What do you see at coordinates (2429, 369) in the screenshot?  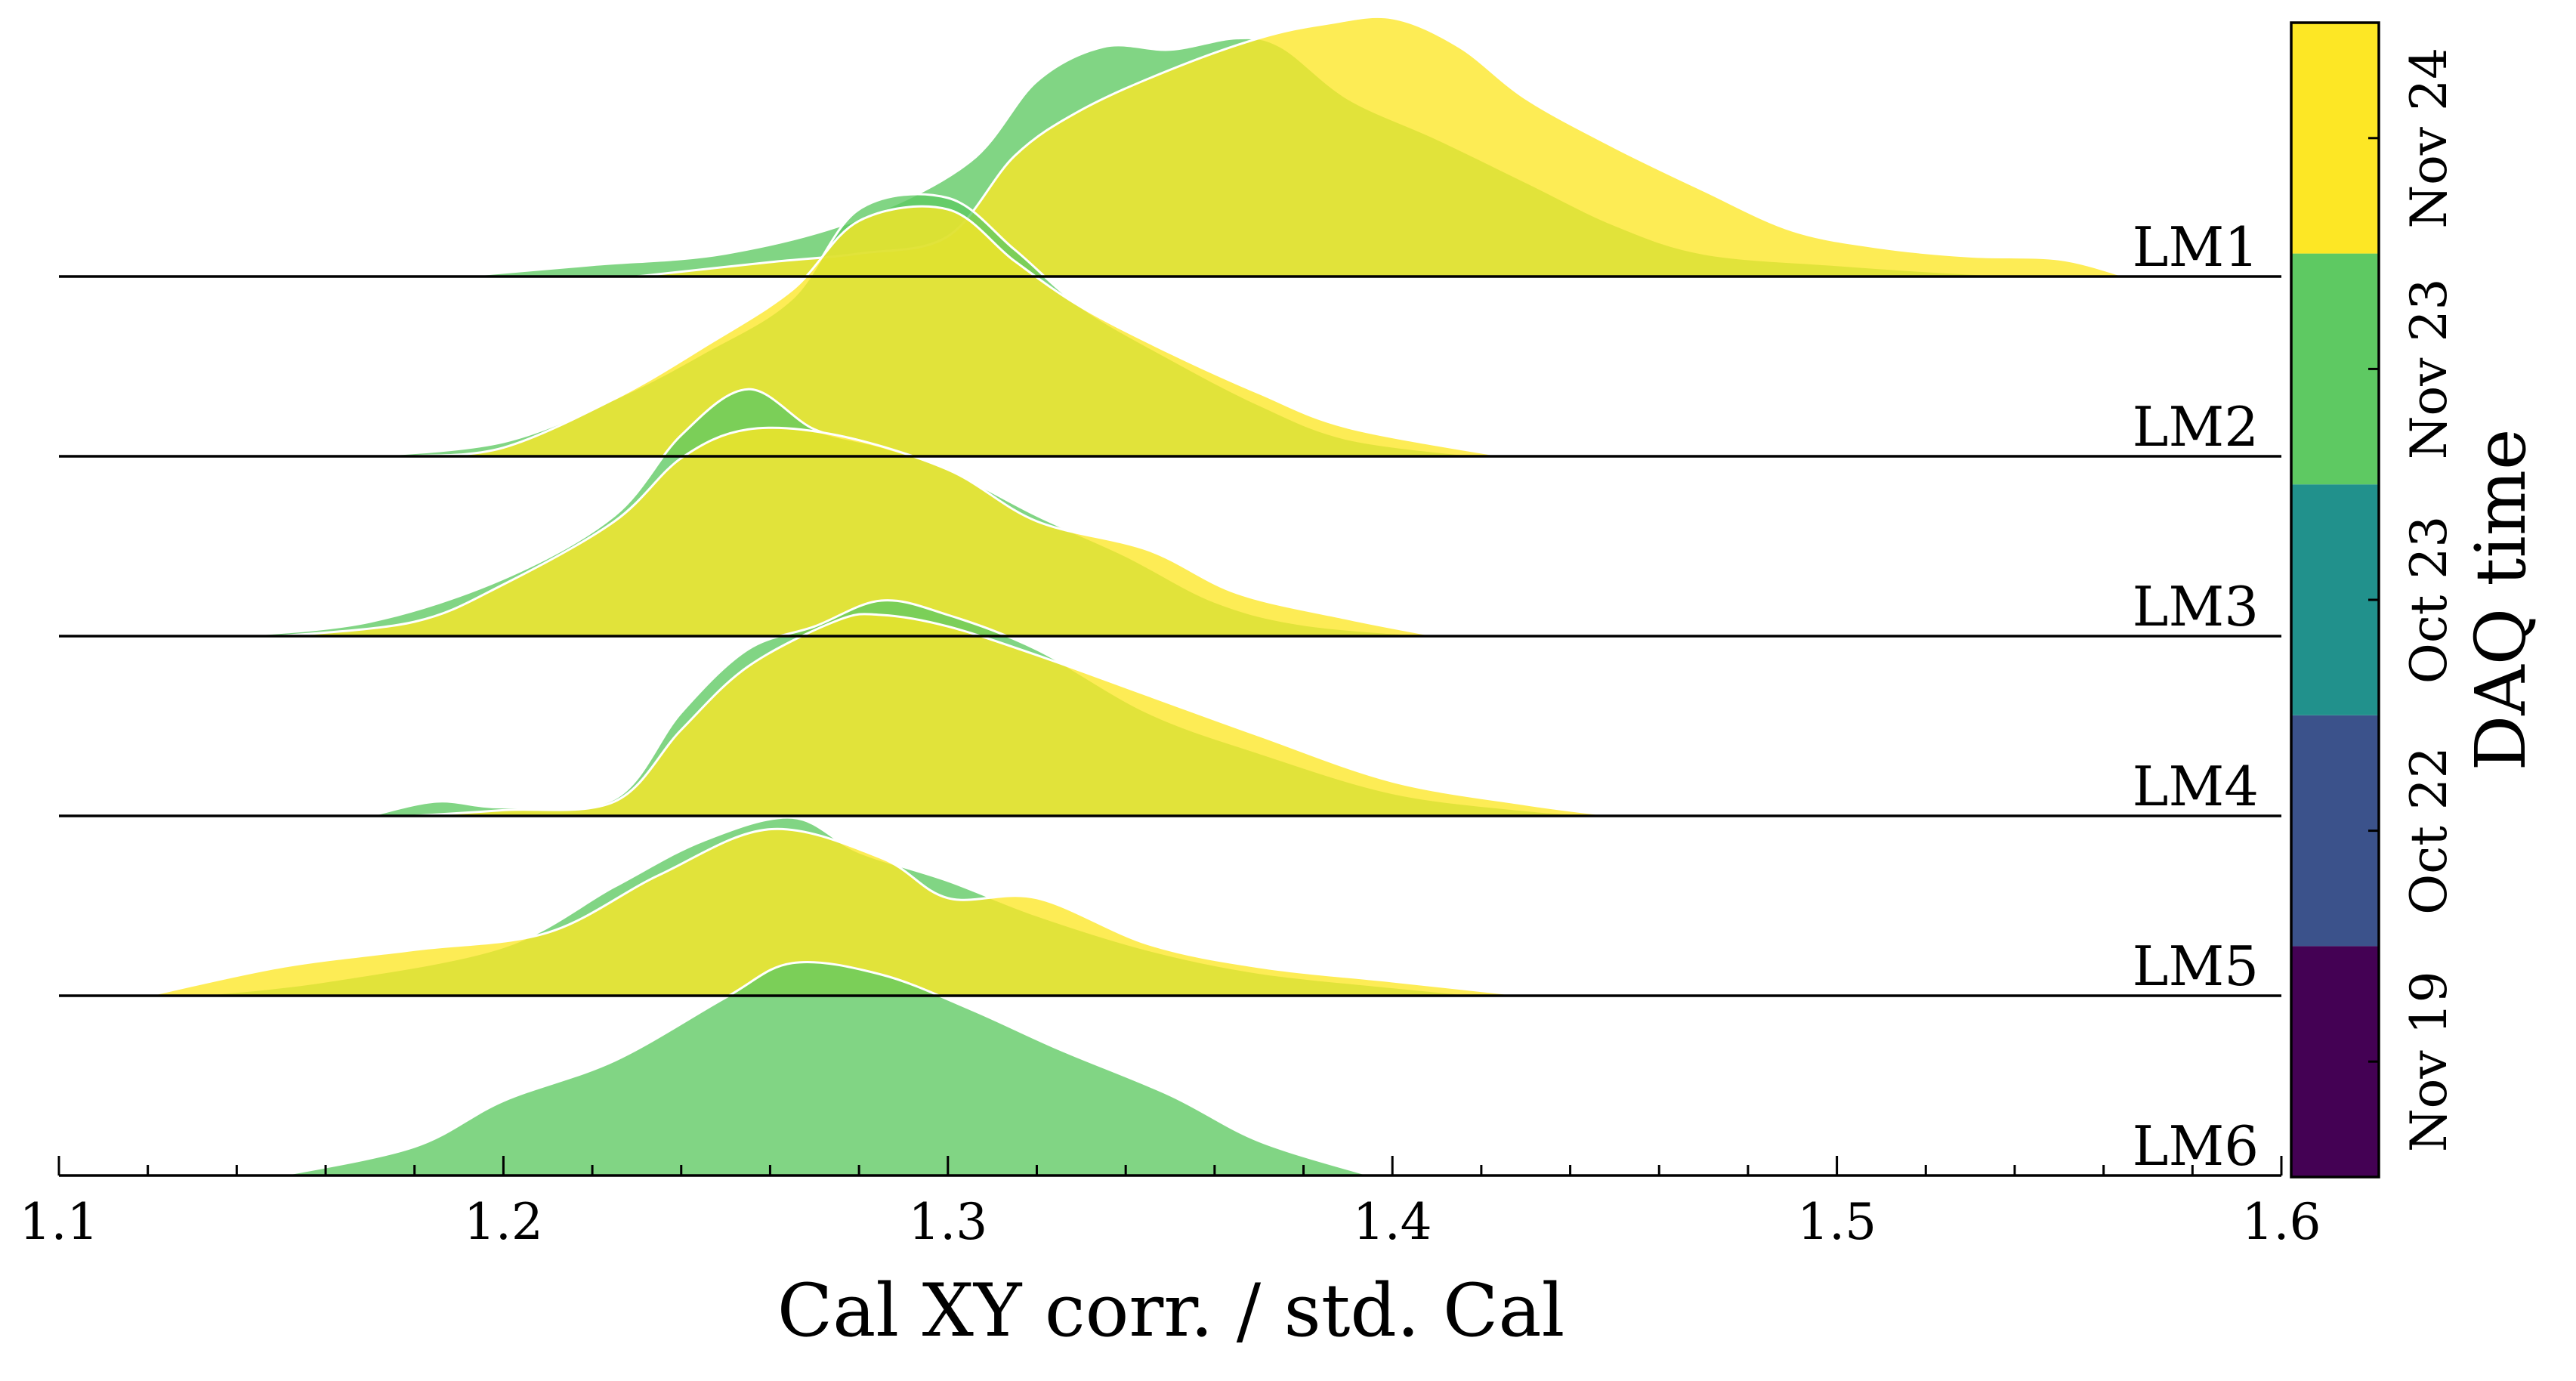 I see `colorbar-label: Nov 23` at bounding box center [2429, 369].